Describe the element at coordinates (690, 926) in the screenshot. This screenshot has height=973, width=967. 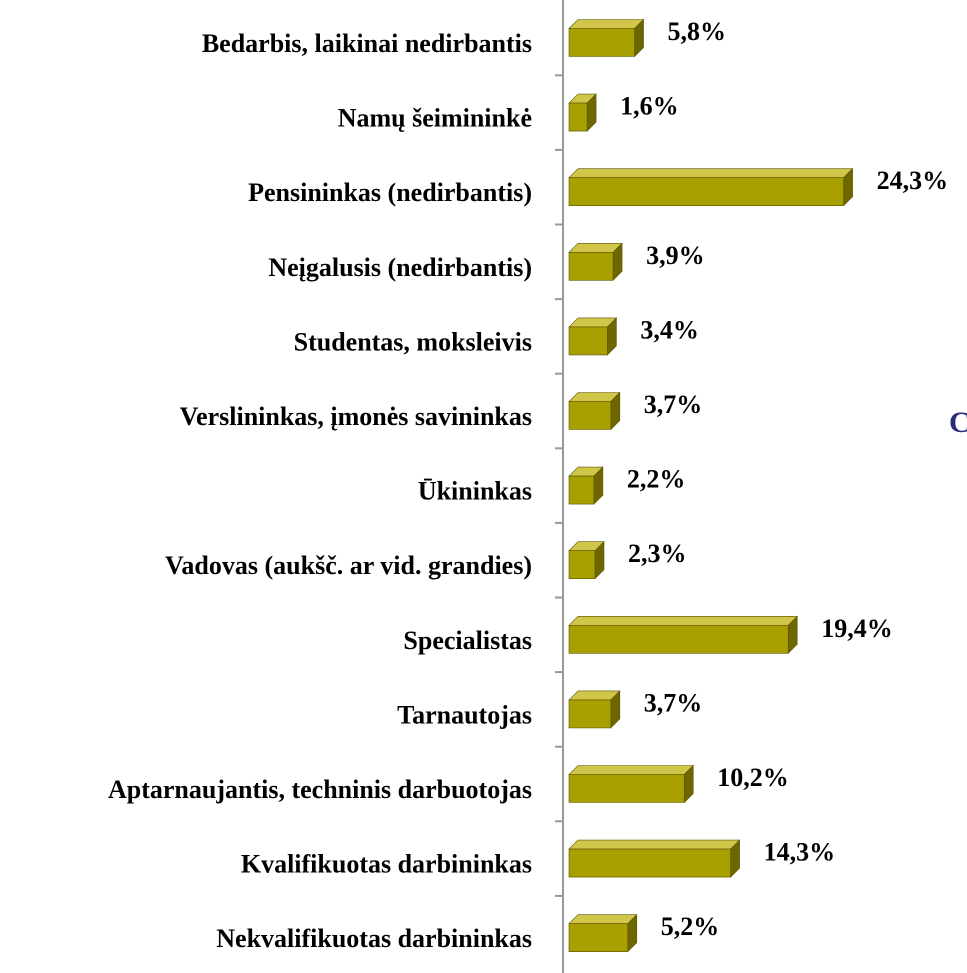
I see `value-label: 5,2%` at that location.